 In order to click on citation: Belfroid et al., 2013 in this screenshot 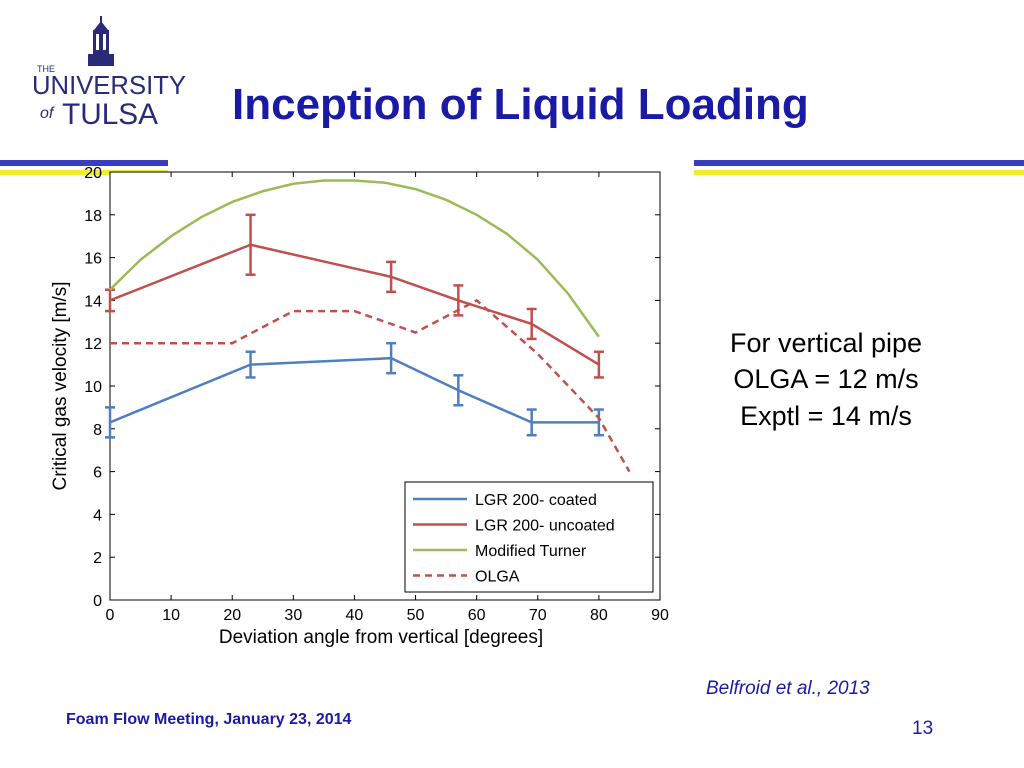, I will do `click(788, 688)`.